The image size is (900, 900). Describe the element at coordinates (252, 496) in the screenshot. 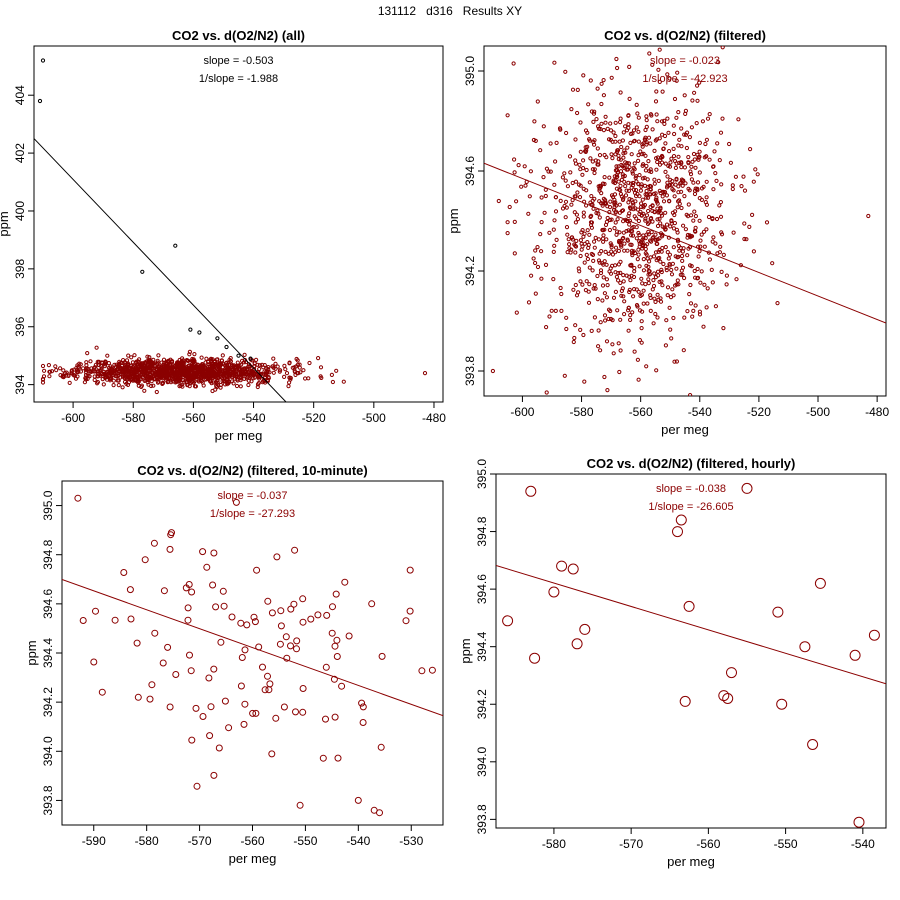

I see `slope-annotation: slope = -0.037` at that location.